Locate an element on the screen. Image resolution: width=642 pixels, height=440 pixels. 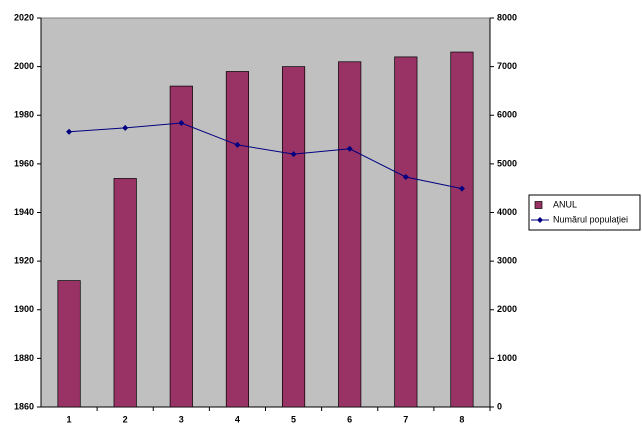
legend-label: ANUL is located at coordinates (565, 204).